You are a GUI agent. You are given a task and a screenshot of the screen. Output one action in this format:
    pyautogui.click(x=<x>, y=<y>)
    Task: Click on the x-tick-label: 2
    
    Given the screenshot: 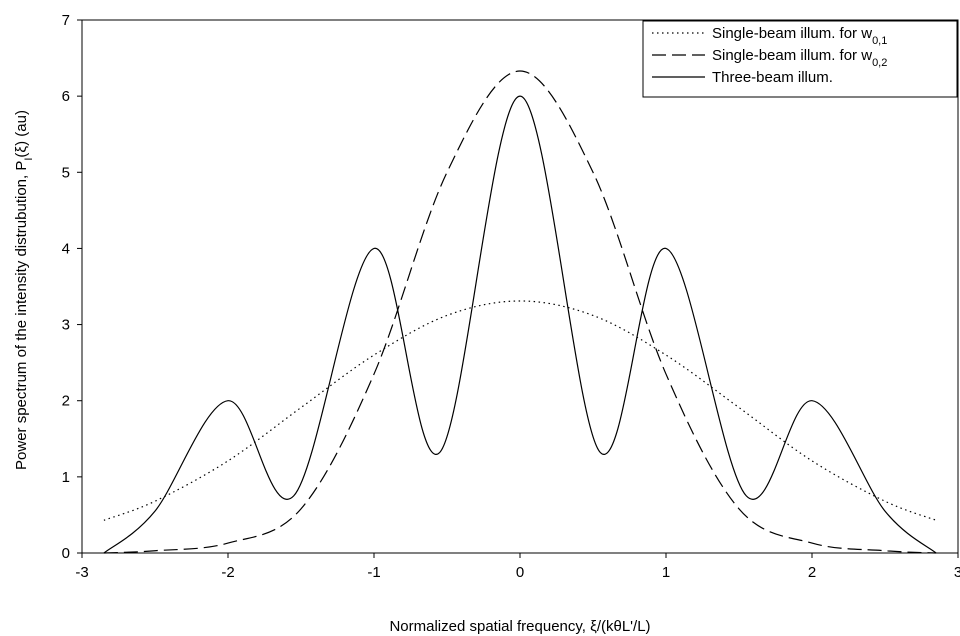 What is the action you would take?
    pyautogui.click(x=812, y=572)
    